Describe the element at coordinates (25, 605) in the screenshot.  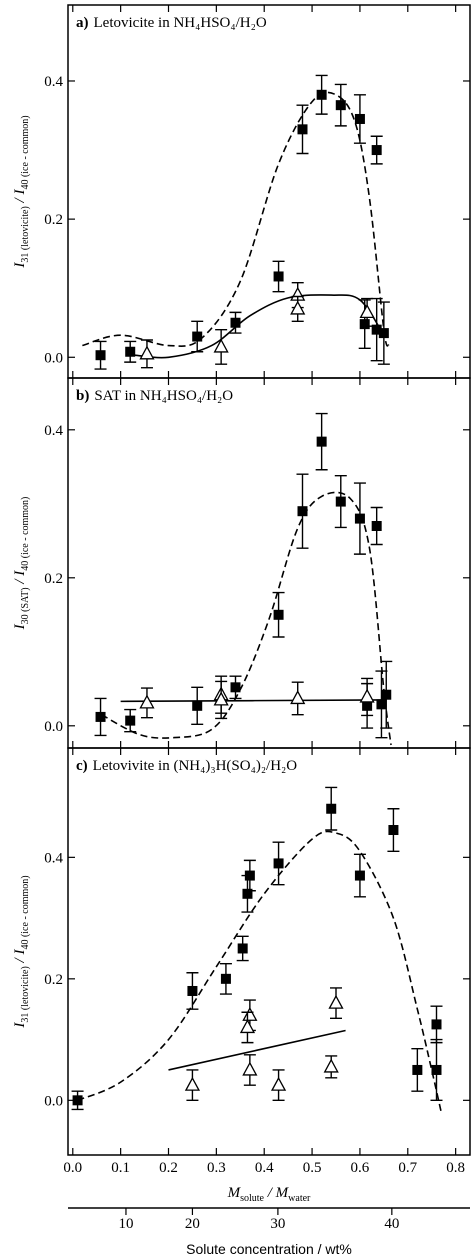
I see `y-axis-label-sub: 30 (SAT)` at that location.